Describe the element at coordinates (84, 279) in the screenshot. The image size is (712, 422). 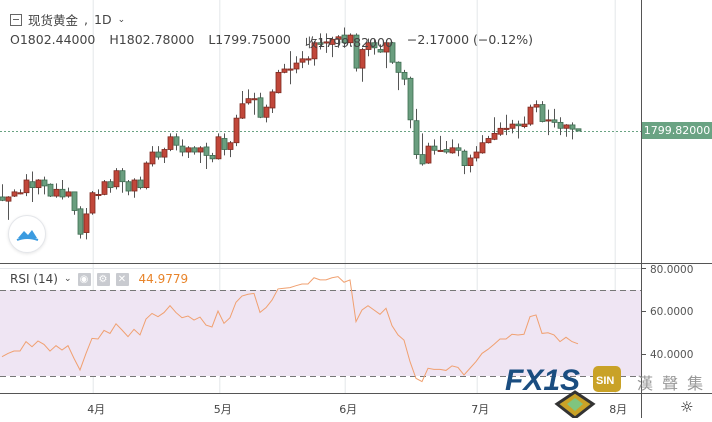
I see `eye-icon: ◉` at that location.